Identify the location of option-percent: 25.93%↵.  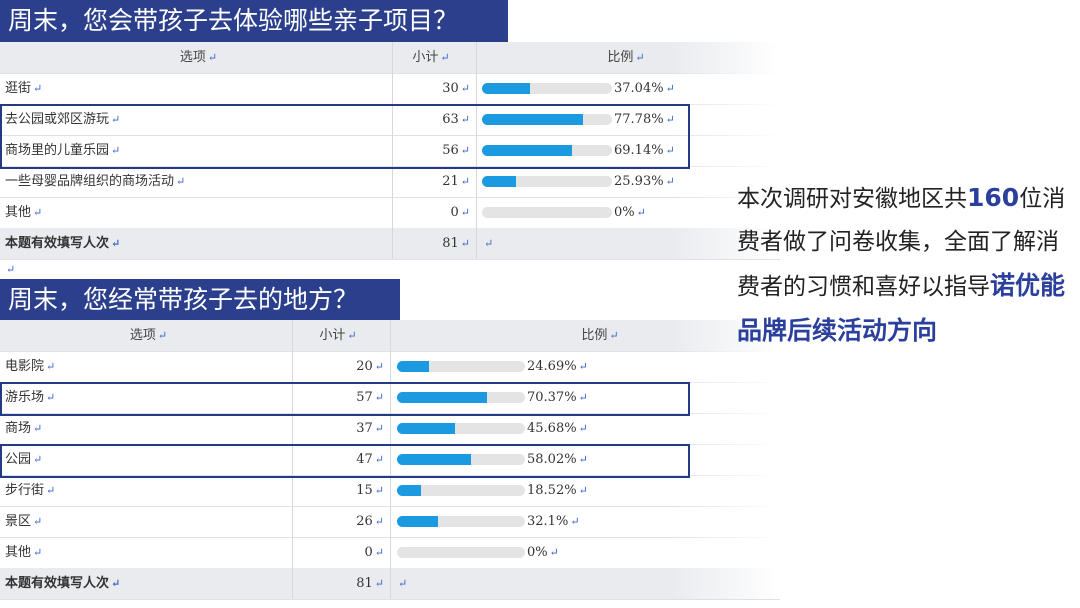
(644, 181).